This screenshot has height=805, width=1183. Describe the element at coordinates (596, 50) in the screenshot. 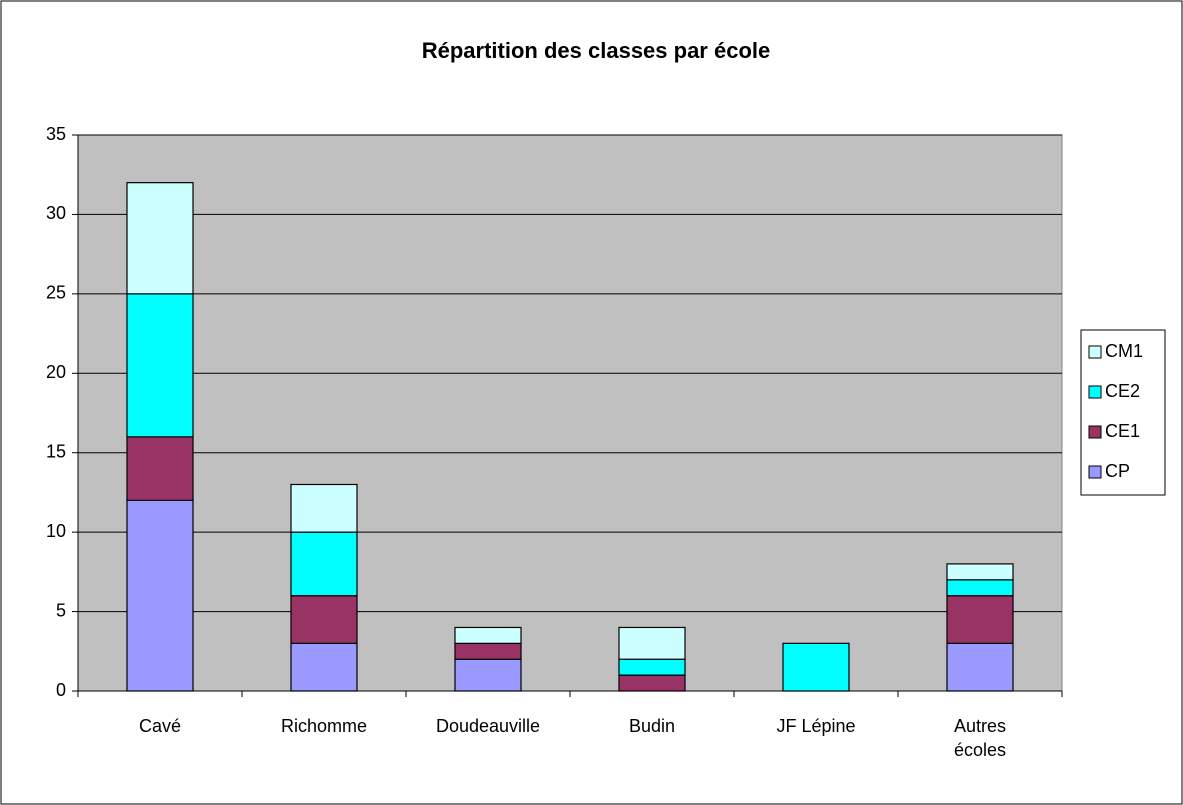

I see `chart-title: Répartition des classes par école` at that location.